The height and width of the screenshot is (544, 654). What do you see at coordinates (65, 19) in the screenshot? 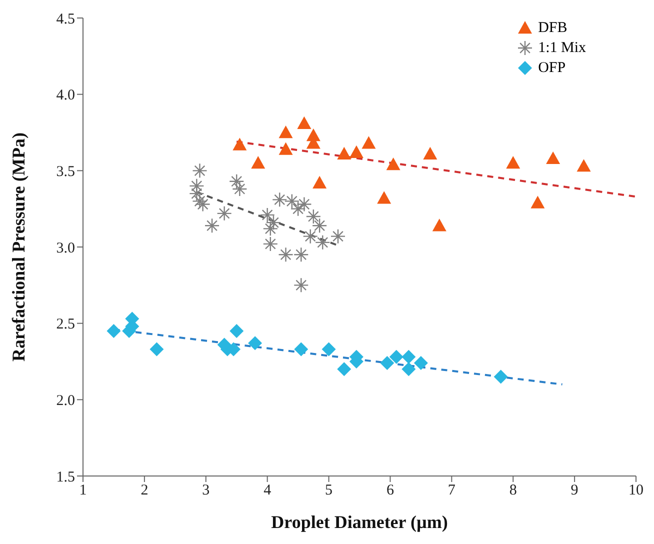
I see `y-tick-label: 4.5` at bounding box center [65, 19].